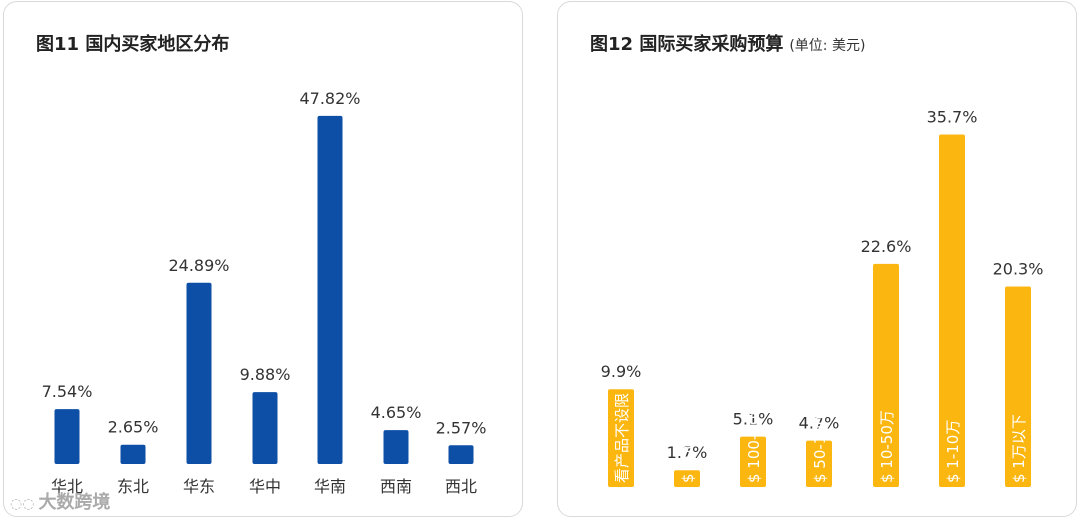  What do you see at coordinates (198, 265) in the screenshot?
I see `bar-value-label: 24.89%` at bounding box center [198, 265].